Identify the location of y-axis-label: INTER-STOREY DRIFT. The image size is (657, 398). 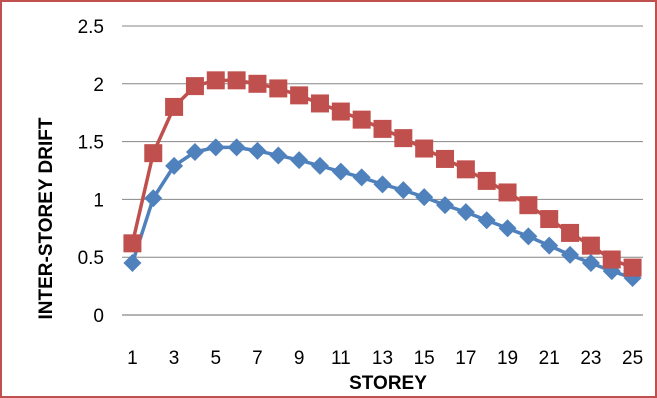
(46, 218).